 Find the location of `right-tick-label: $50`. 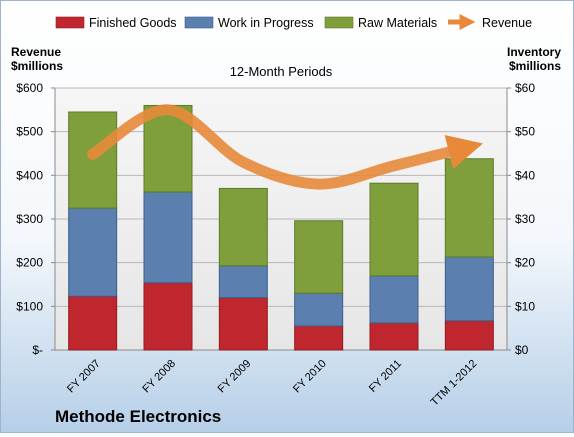

right-tick-label: $50 is located at coordinates (525, 132).